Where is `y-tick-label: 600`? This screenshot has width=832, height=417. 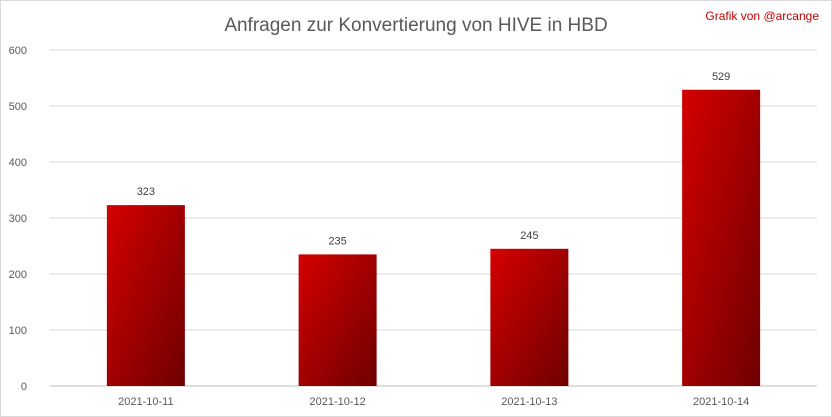
y-tick-label: 600 is located at coordinates (18, 51).